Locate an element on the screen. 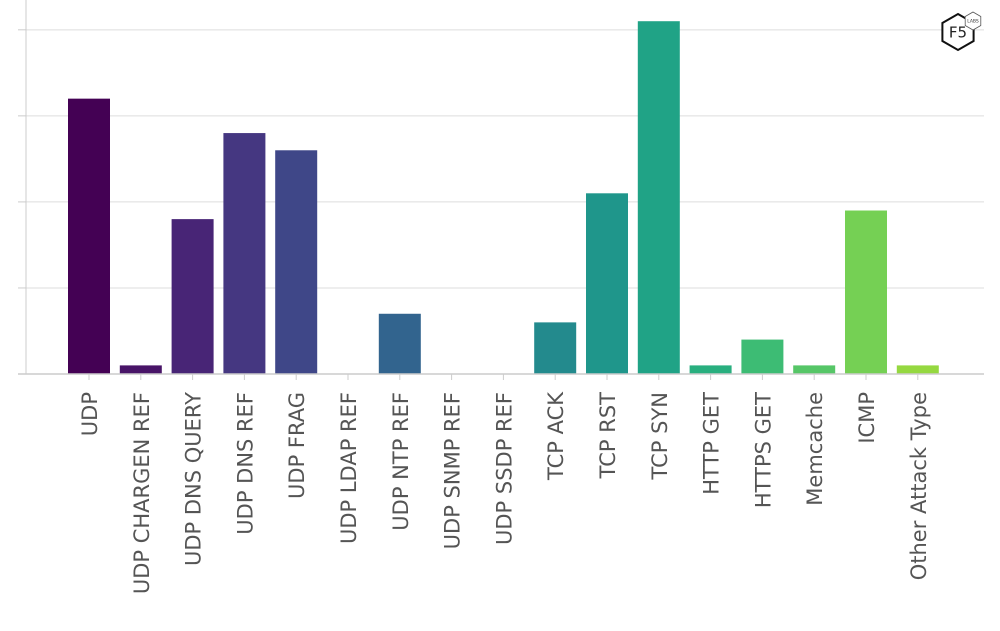  logo-badge is located at coordinates (973, 21).